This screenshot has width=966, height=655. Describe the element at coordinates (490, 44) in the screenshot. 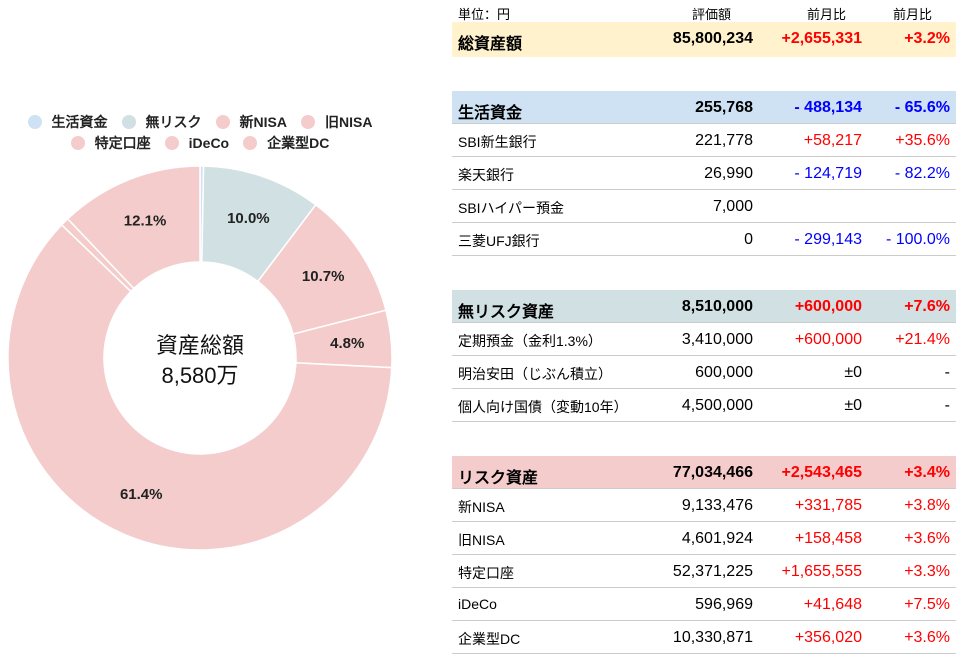

I see `row-name: 総資産額` at that location.